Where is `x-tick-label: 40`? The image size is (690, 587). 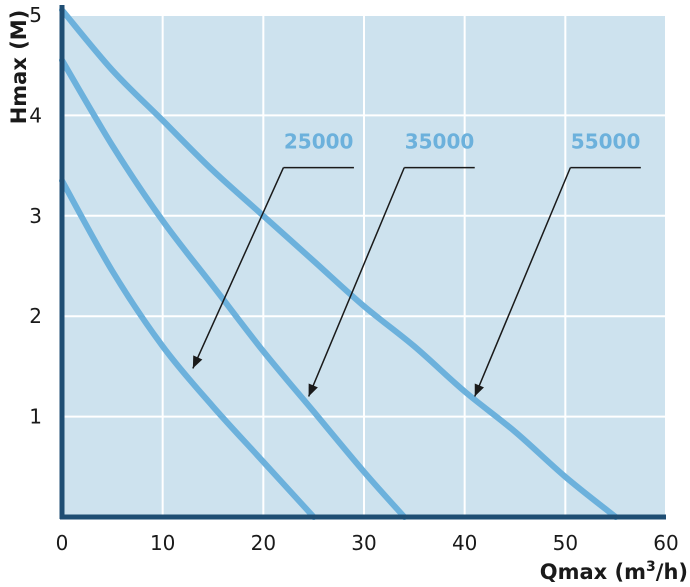
x-tick-label: 40 is located at coordinates (464, 543).